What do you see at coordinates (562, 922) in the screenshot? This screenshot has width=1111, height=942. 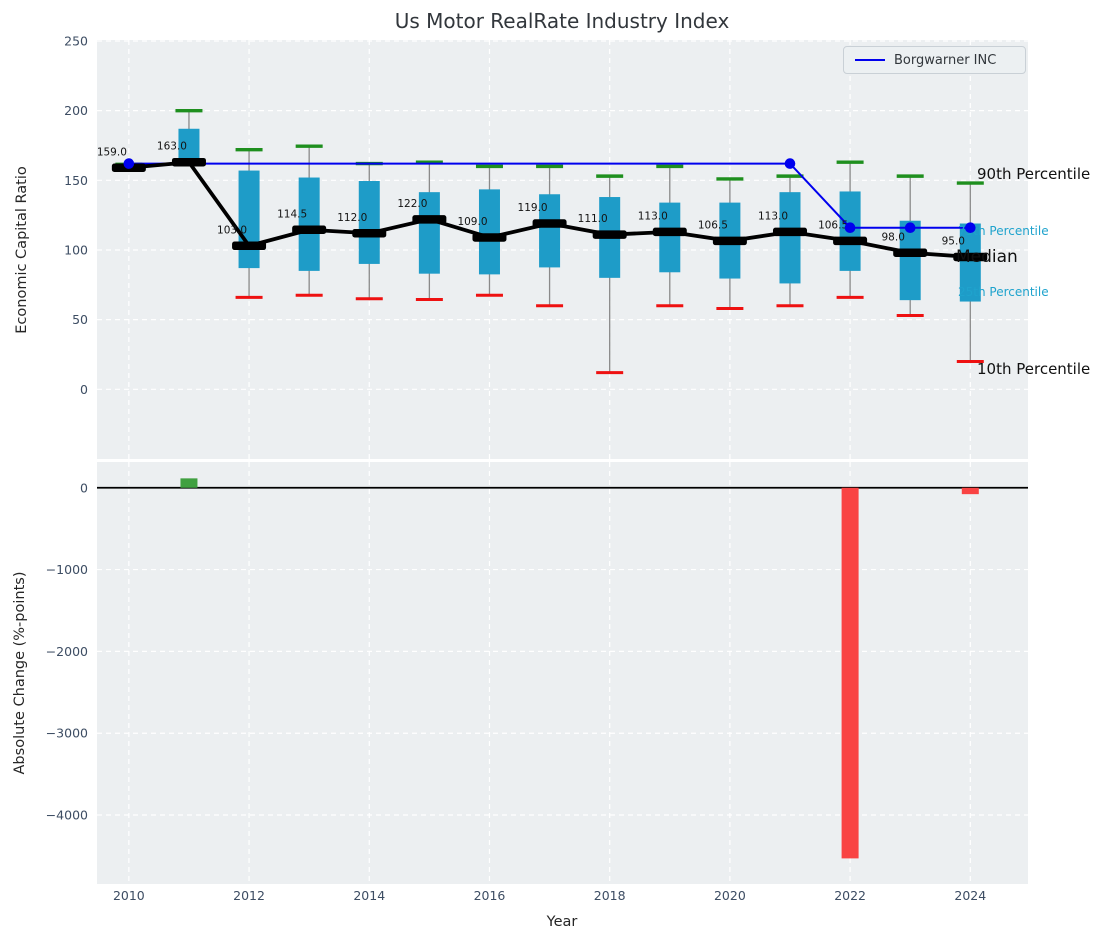 I see `x-axis-label: Year` at bounding box center [562, 922].